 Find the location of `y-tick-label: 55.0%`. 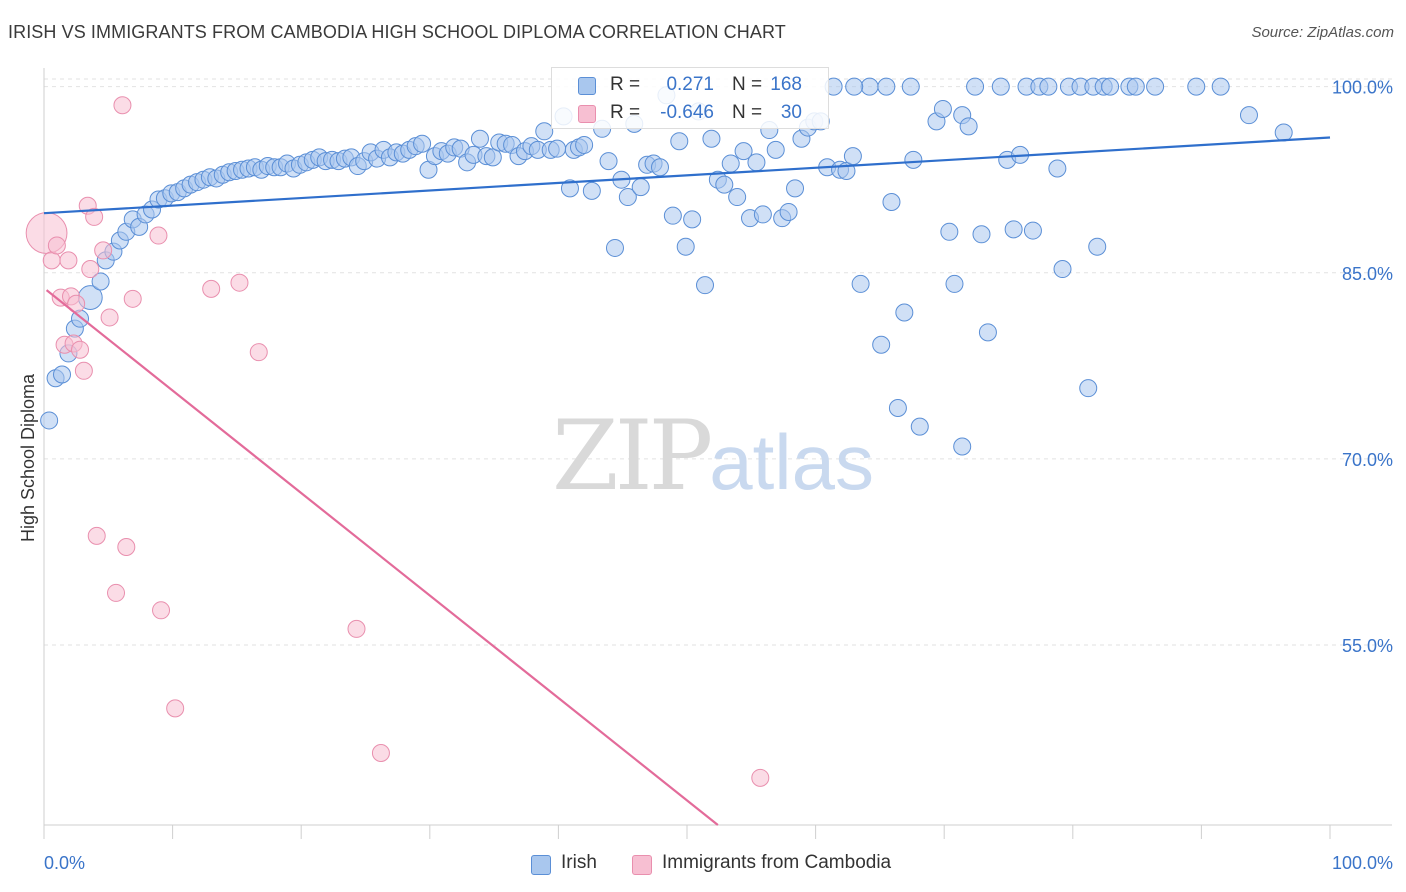

y-tick-label: 55.0% is located at coordinates (1367, 646).